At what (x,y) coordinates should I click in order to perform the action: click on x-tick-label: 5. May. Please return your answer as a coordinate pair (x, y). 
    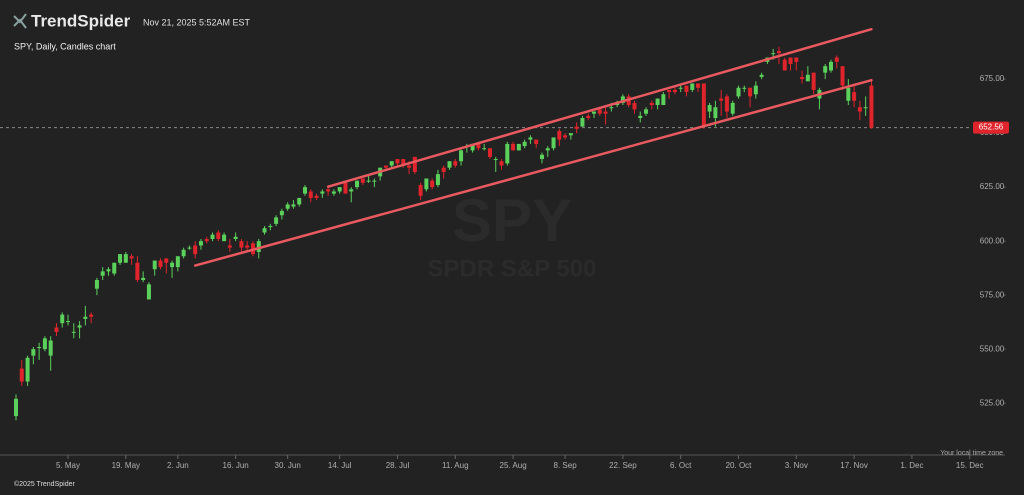
    Looking at the image, I should click on (68, 465).